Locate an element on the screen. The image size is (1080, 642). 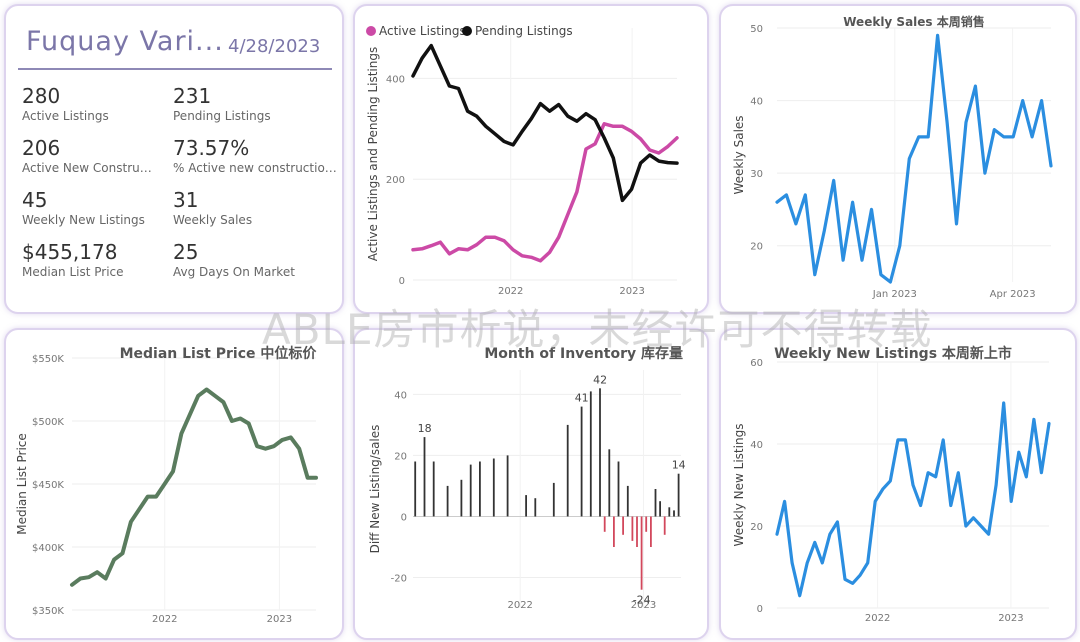
kpi-value: 231 is located at coordinates (192, 96).